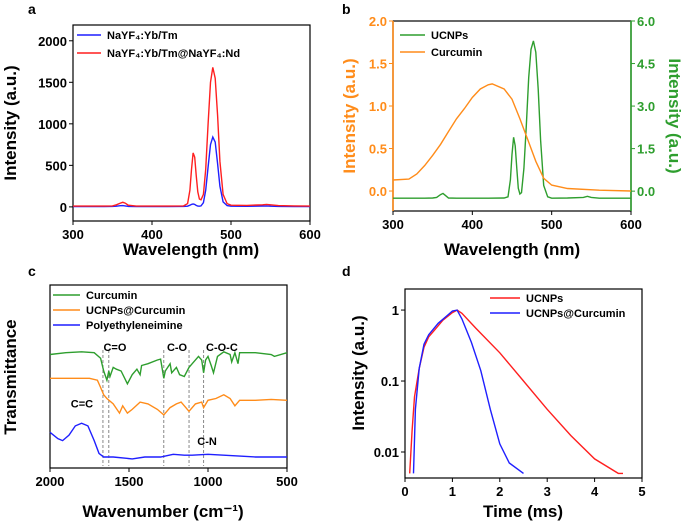 This screenshot has height=528, width=685. What do you see at coordinates (346, 9) in the screenshot?
I see `panel-label-b: b` at bounding box center [346, 9].